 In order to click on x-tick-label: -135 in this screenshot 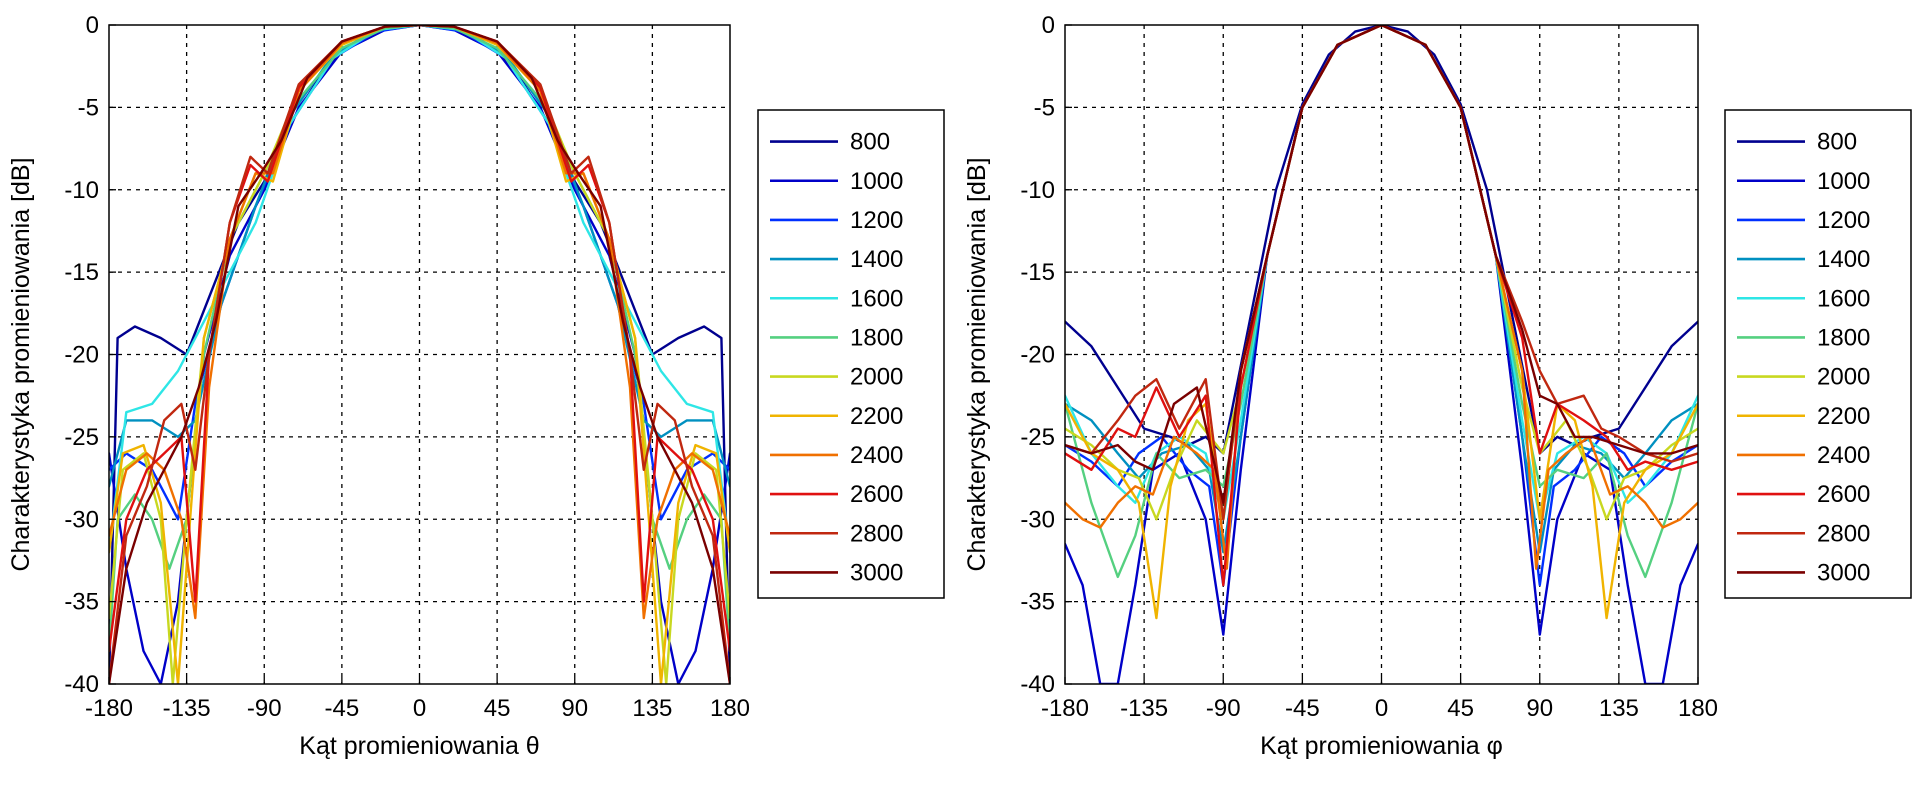, I will do `click(1144, 708)`.